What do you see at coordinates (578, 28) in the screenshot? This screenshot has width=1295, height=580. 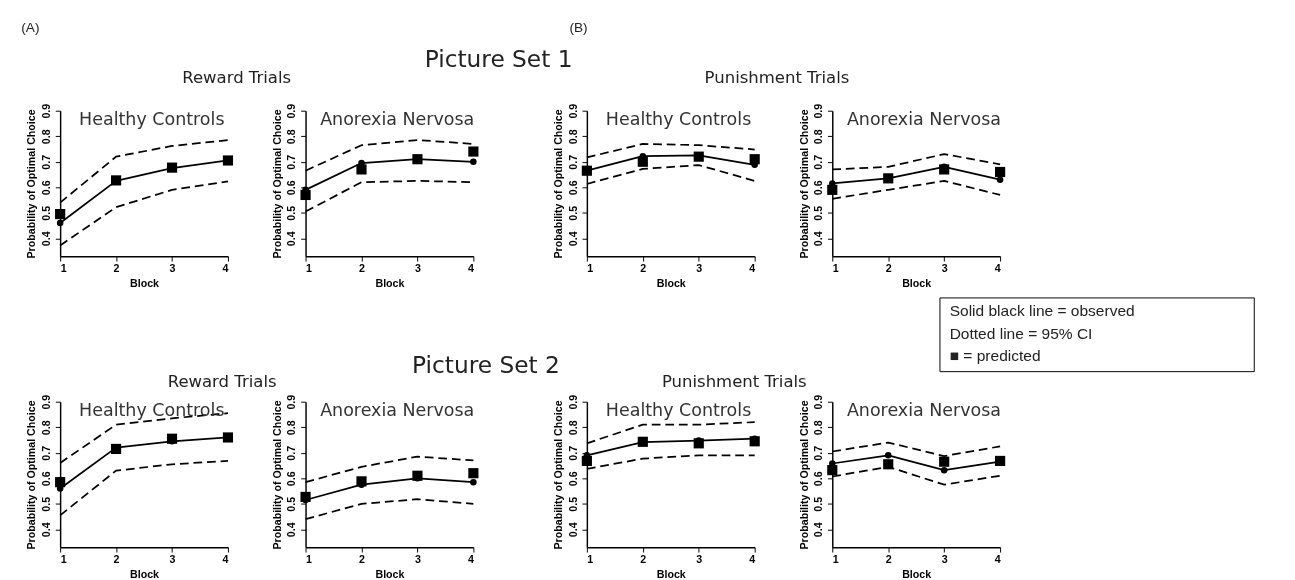 I see `text: (B)` at bounding box center [578, 28].